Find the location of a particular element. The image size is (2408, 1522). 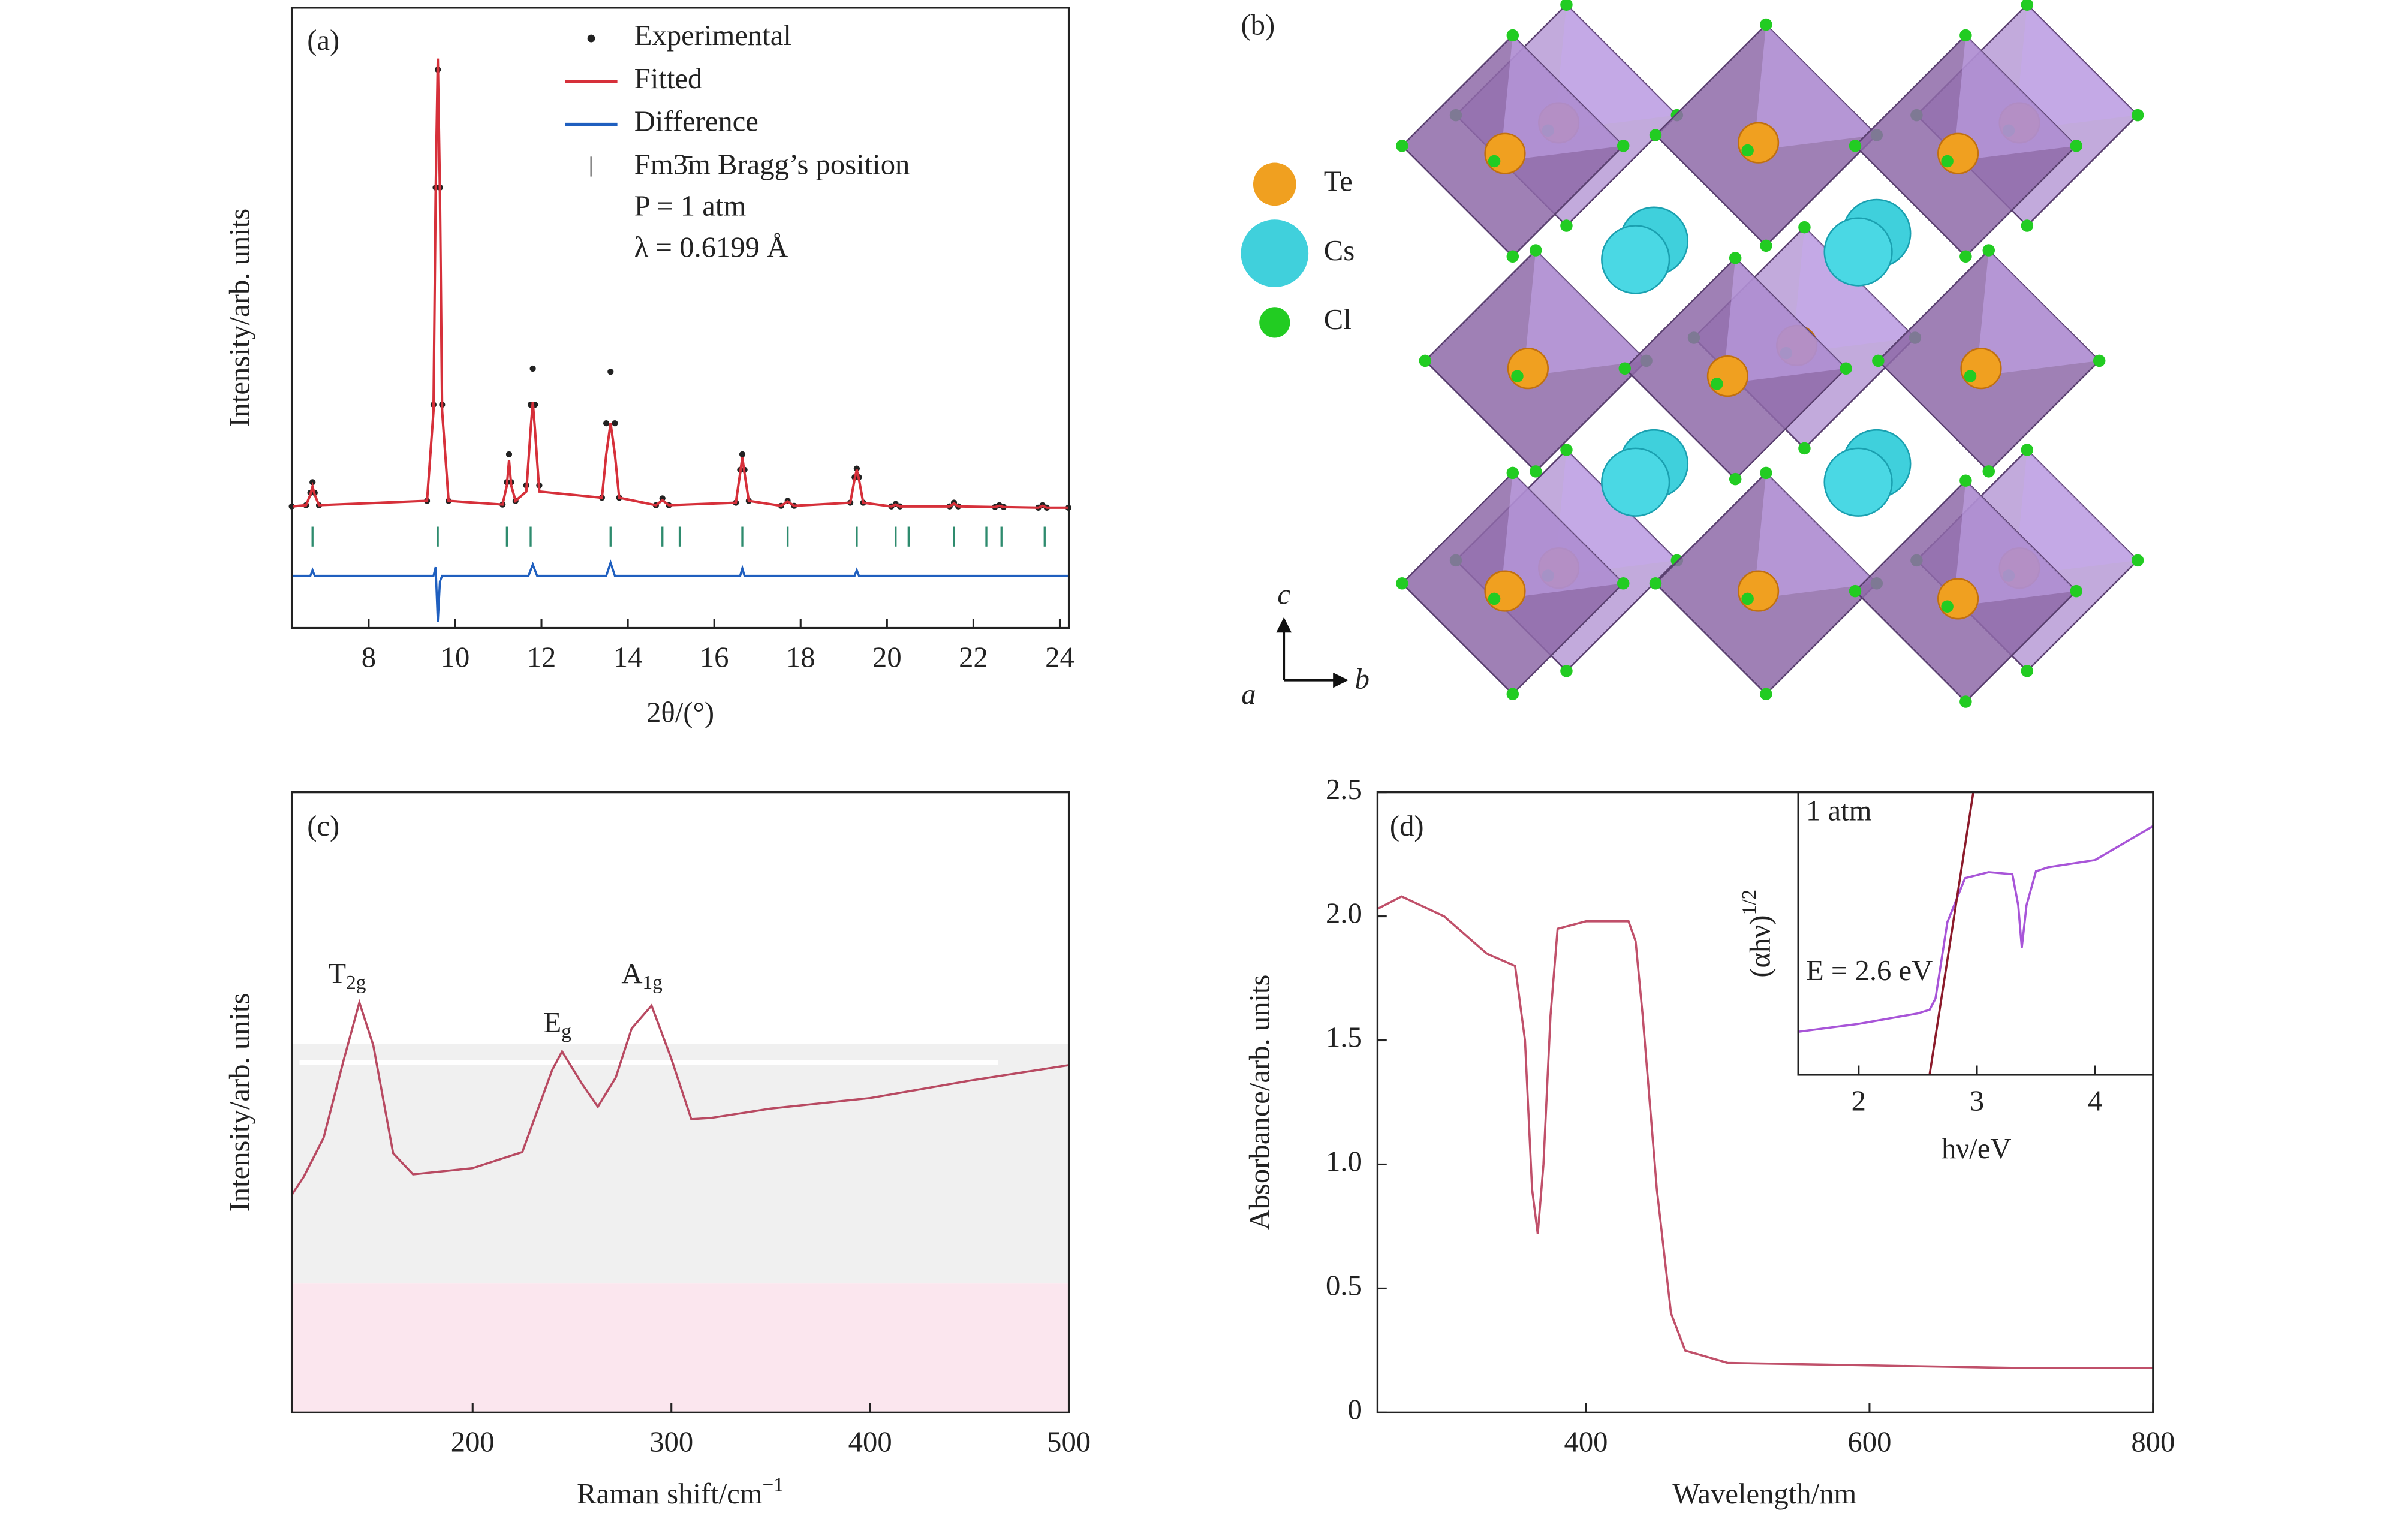

arrow-head is located at coordinates (1341, 680).